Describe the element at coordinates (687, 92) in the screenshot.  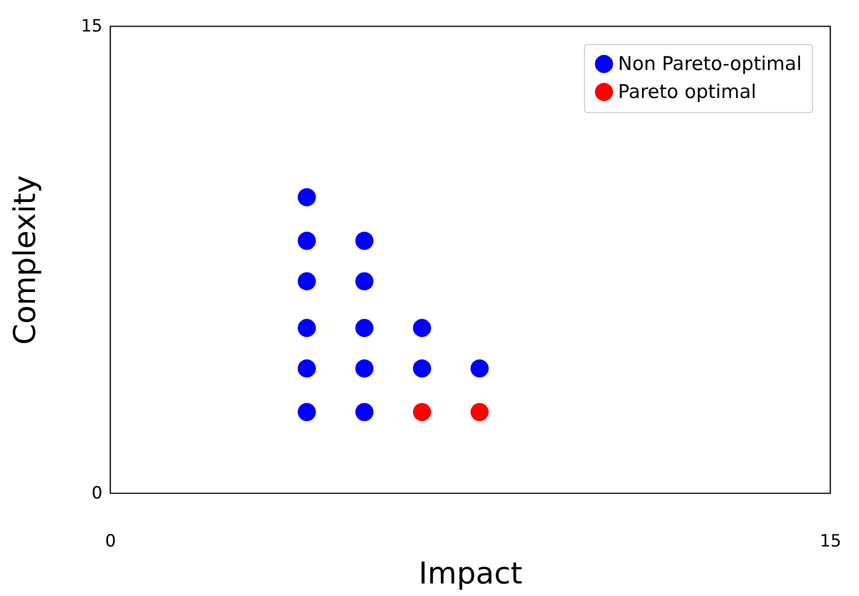
I see `legend-label: Pareto optimal` at that location.